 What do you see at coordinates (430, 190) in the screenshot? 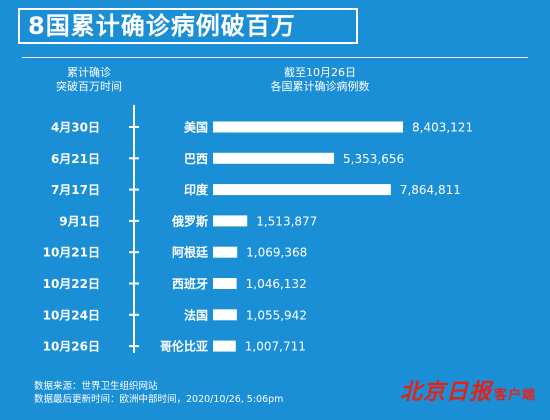
I see `value-label: 7,864,811` at bounding box center [430, 190].